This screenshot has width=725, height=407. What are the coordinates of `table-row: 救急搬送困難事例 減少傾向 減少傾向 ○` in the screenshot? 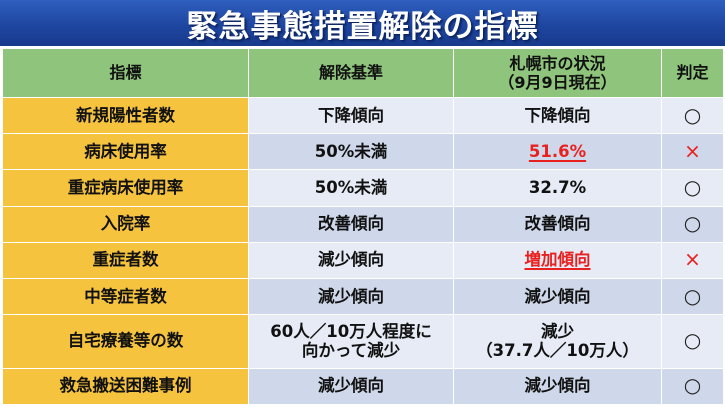 It's located at (363, 386).